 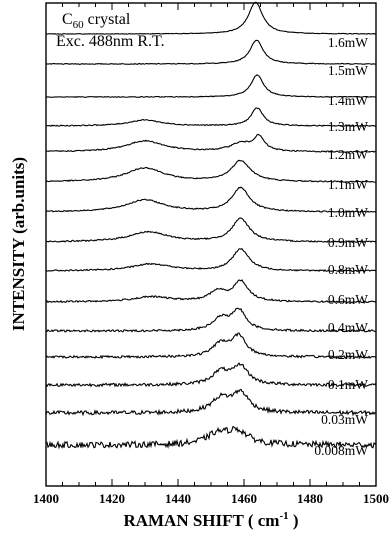 What do you see at coordinates (46, 498) in the screenshot?
I see `x-tick-label-1400: 1400` at bounding box center [46, 498].